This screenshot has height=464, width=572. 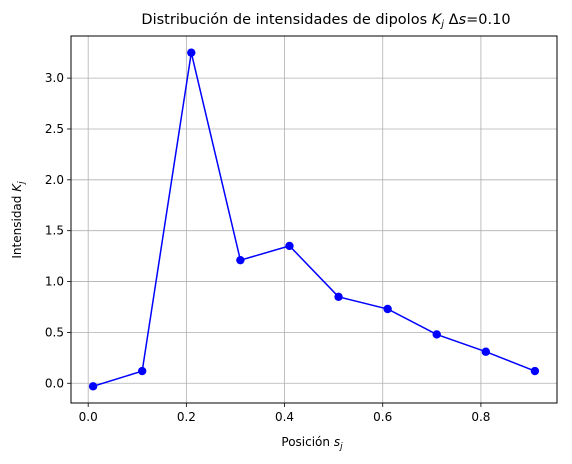 What do you see at coordinates (54, 282) in the screenshot?
I see `y-tick-label: 1.0` at bounding box center [54, 282].